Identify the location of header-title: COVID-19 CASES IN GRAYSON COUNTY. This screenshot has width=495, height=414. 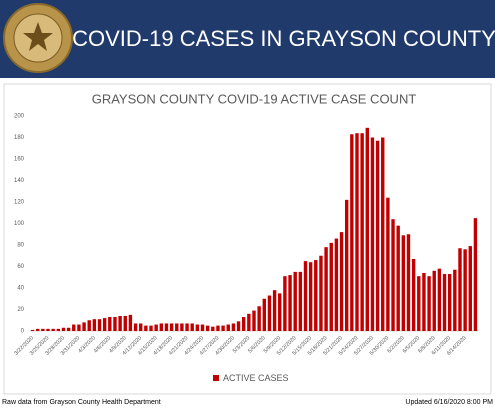
(283, 38).